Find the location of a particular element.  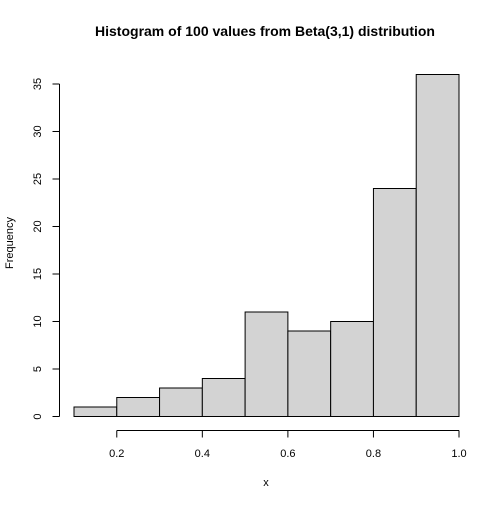

y-tick-label: 20 is located at coordinates (38, 226).